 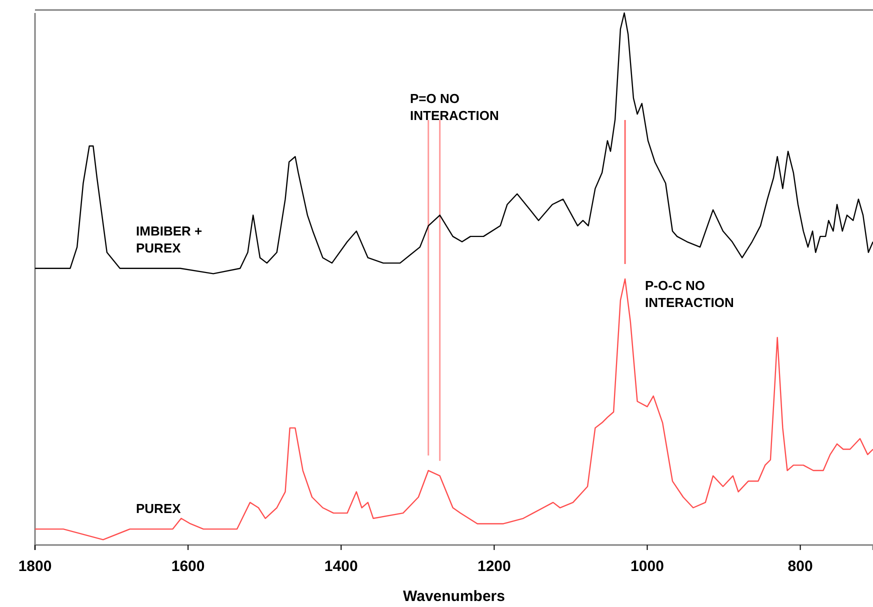 What do you see at coordinates (341, 566) in the screenshot?
I see `x-tick-label: 1400` at bounding box center [341, 566].